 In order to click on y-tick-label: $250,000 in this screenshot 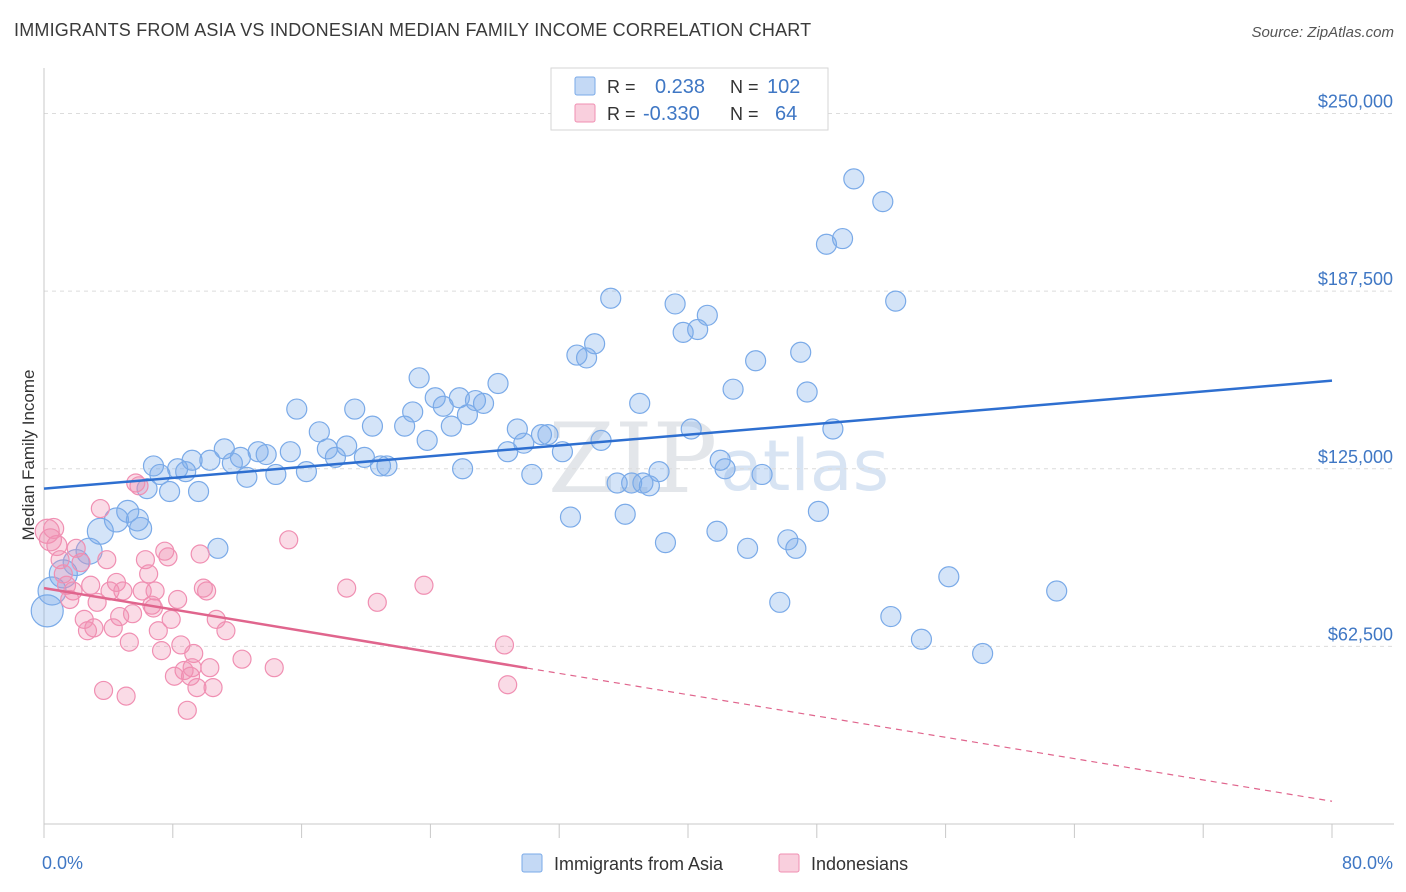, I will do `click(1355, 102)`.